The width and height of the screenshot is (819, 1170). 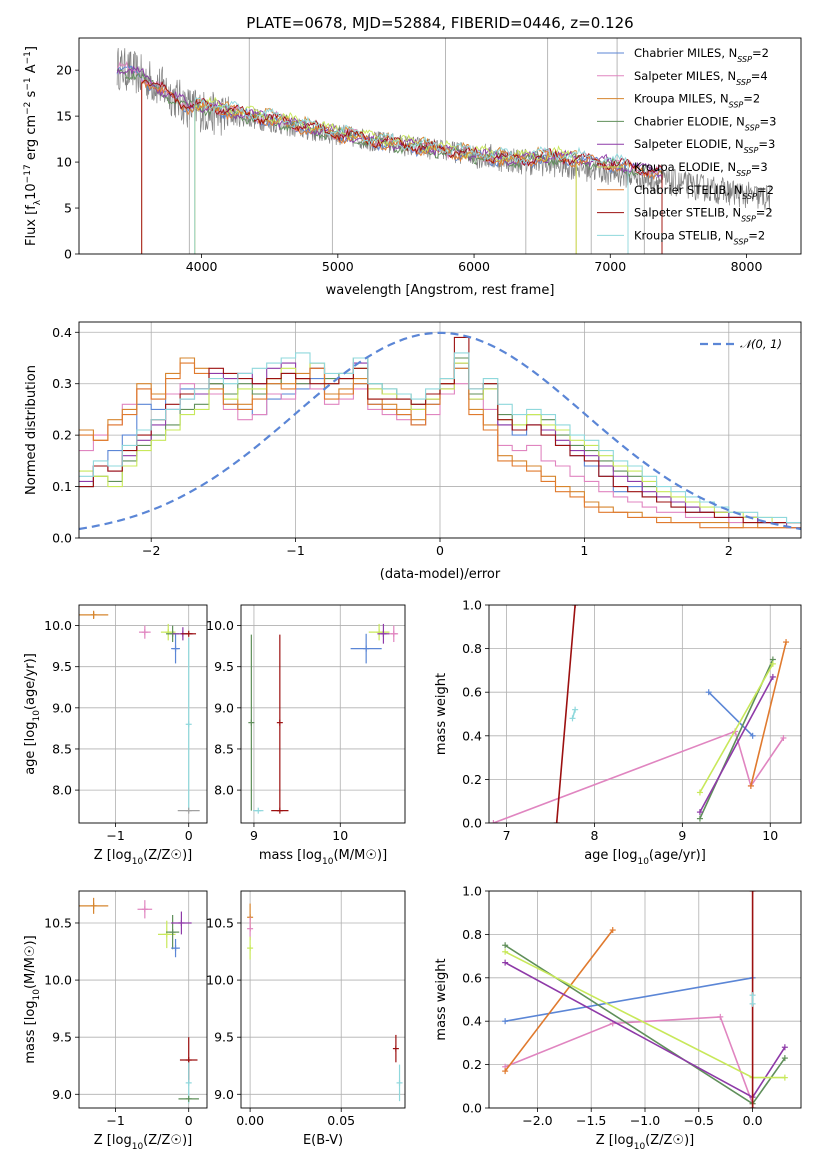 I want to click on age-weight-xtick-label: 10, so click(x=770, y=835).